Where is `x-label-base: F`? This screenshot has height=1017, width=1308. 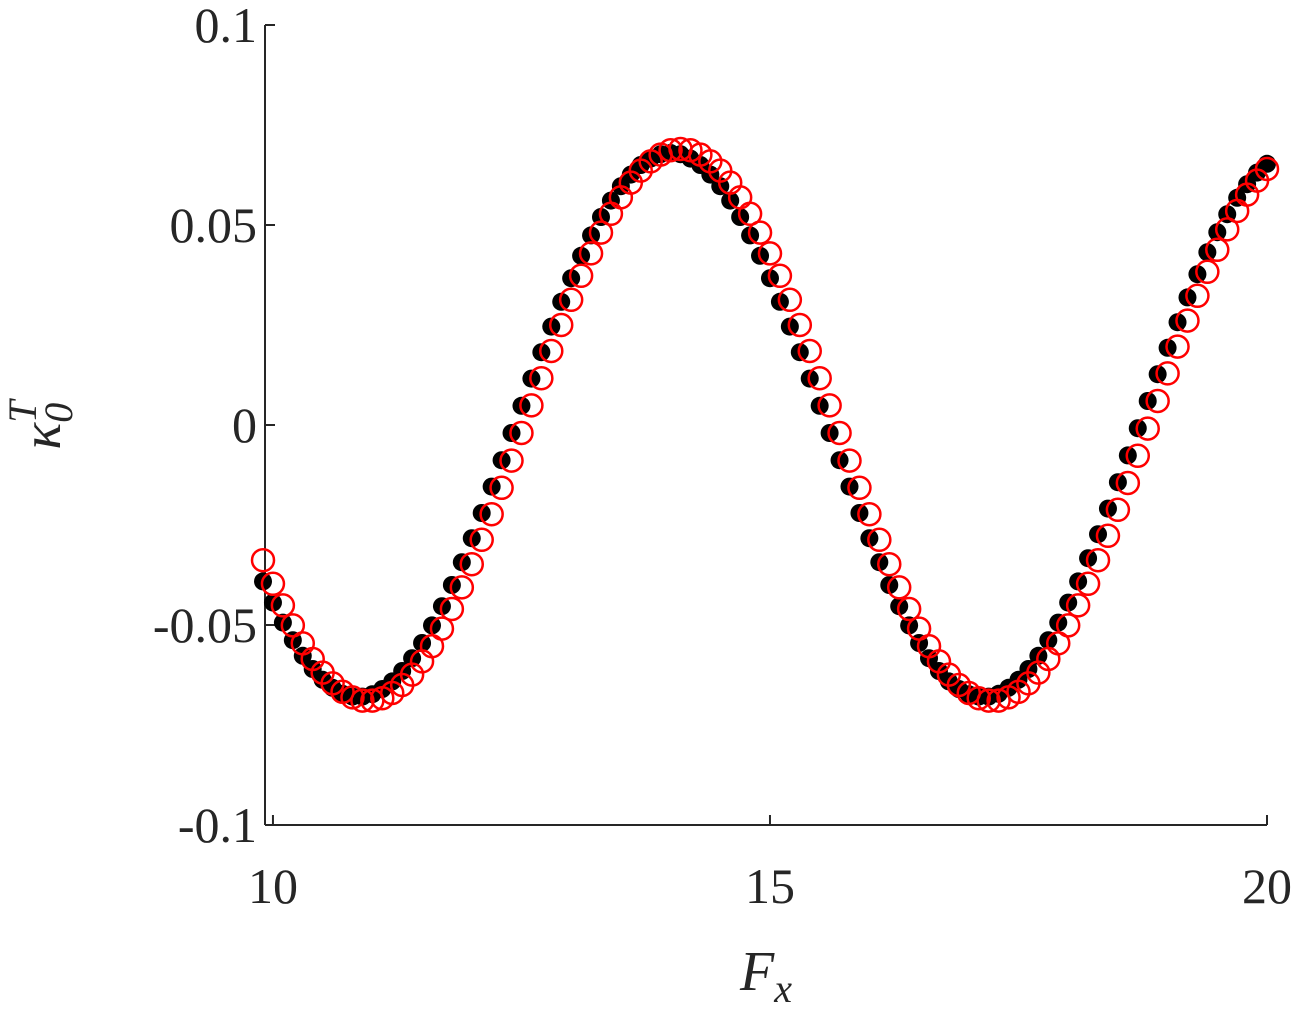
x-label-base: F is located at coordinates (757, 972).